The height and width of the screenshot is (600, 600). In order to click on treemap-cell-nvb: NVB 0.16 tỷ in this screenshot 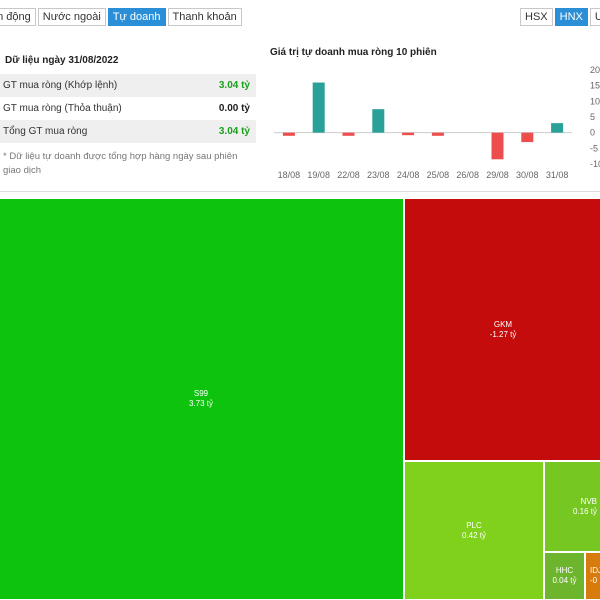, I will do `click(572, 506)`.